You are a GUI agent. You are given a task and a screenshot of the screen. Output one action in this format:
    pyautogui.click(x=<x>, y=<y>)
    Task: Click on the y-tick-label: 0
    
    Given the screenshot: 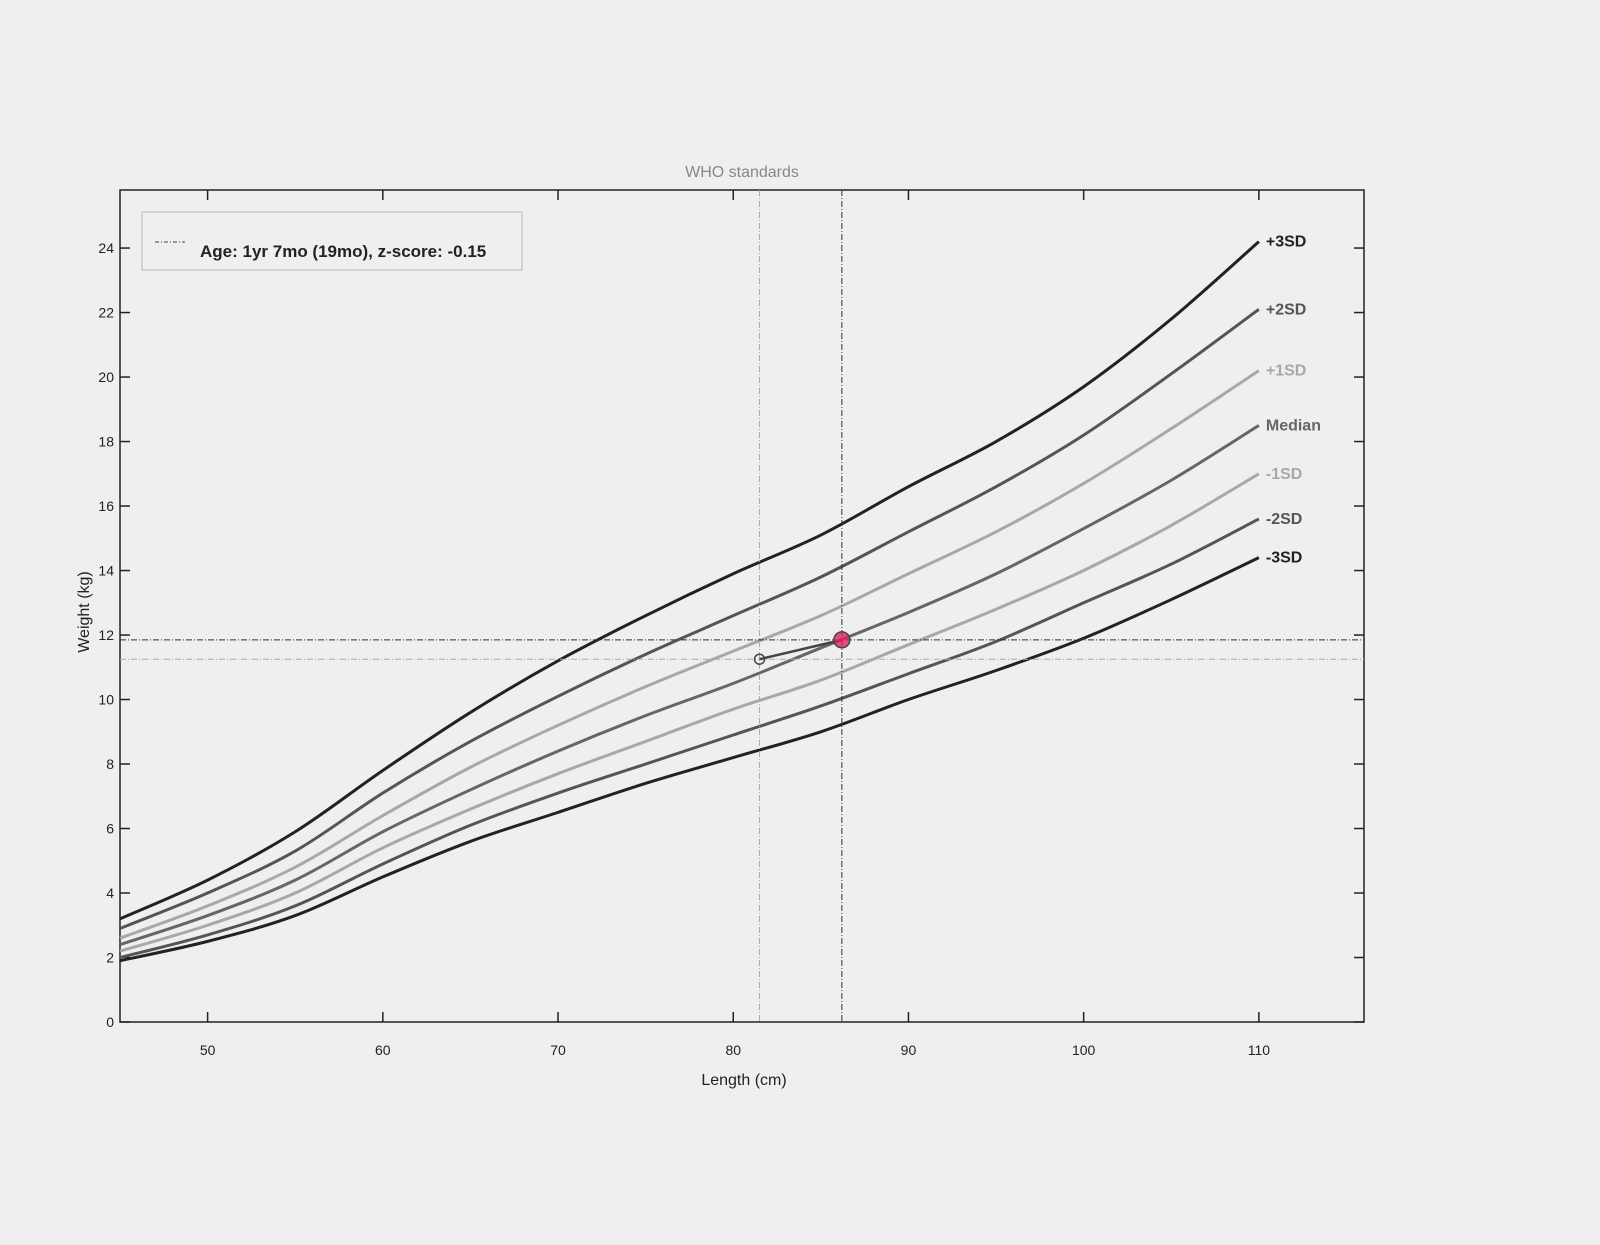 What is the action you would take?
    pyautogui.click(x=110, y=1022)
    